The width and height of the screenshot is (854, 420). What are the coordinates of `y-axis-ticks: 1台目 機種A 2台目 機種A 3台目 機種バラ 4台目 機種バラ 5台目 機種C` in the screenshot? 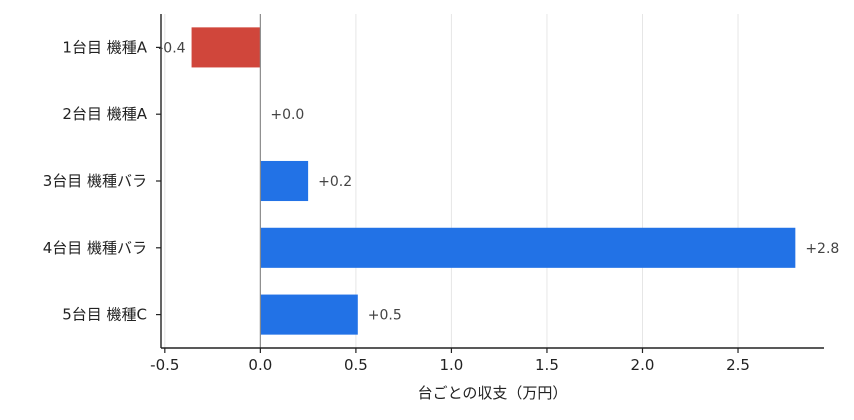 It's located at (102, 181).